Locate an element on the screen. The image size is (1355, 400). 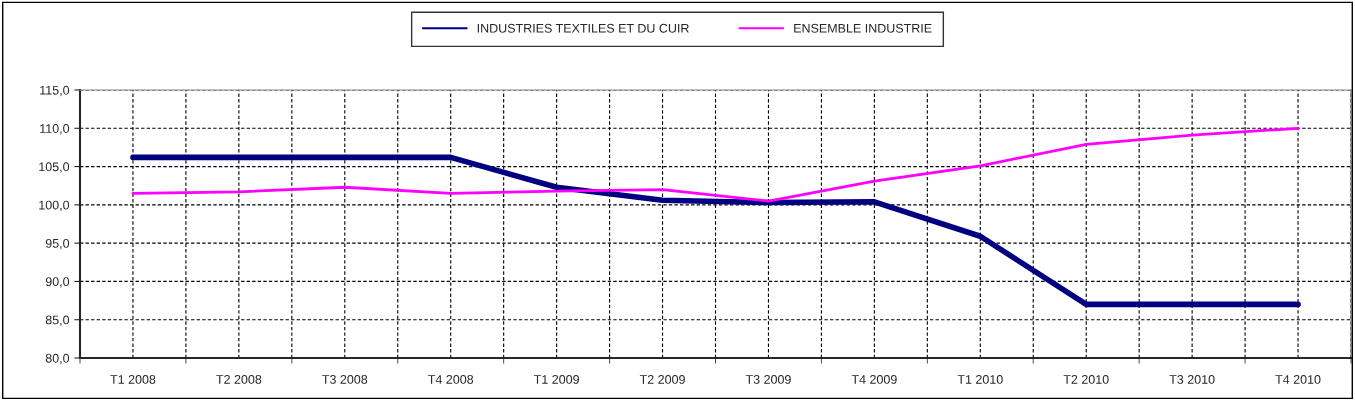
x-tick-label: T1 2010 is located at coordinates (980, 379).